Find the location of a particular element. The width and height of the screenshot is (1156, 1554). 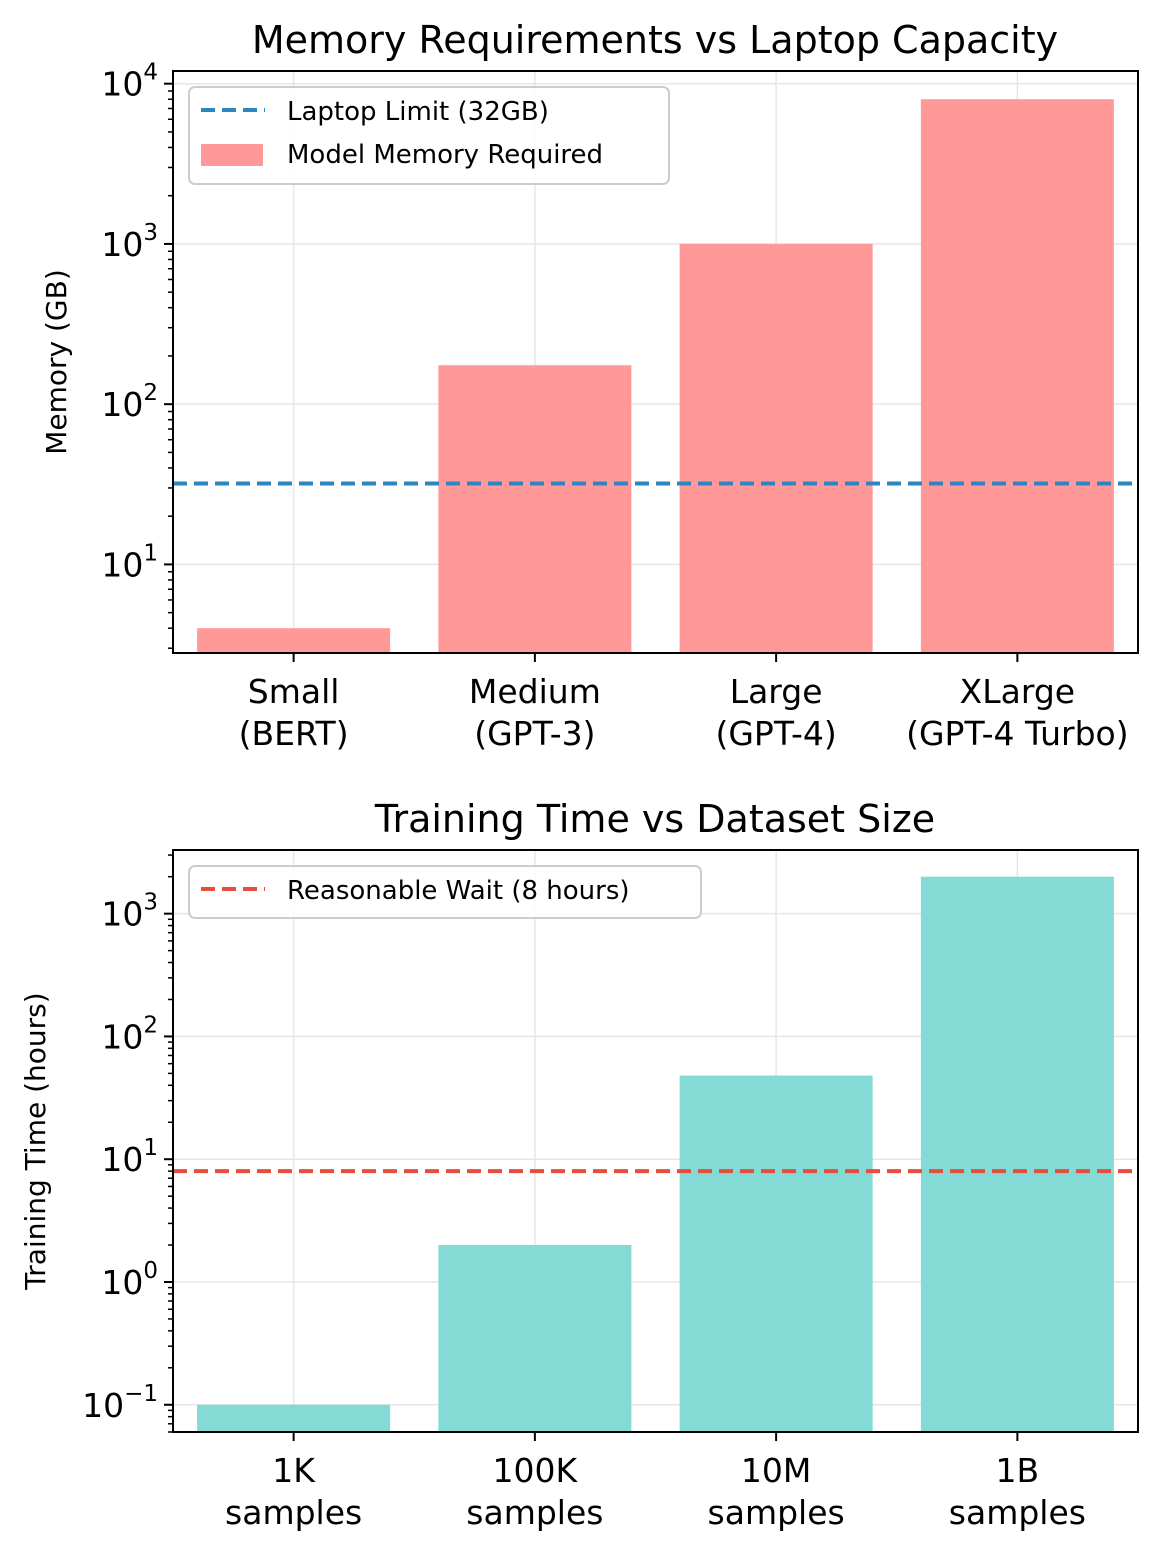

x-tick-label: Small (BERT) is located at coordinates (294, 712).